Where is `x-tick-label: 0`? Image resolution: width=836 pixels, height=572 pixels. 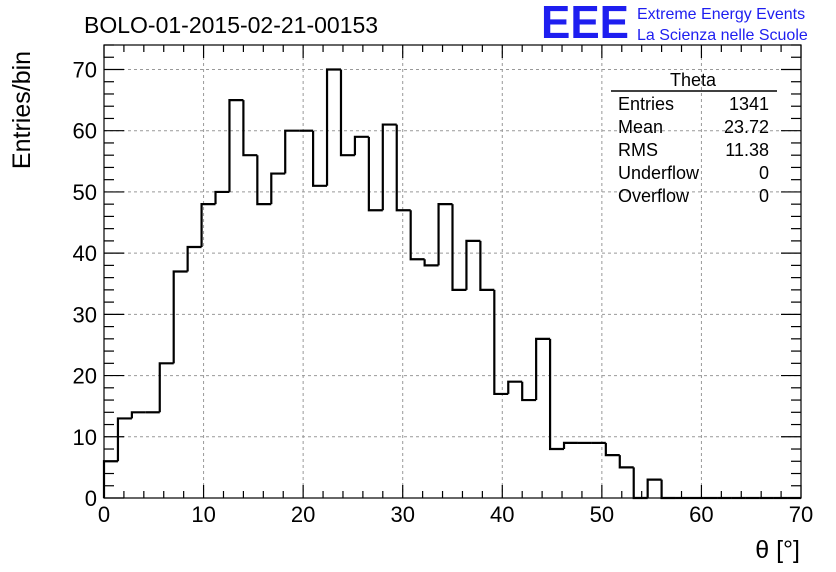
x-tick-label: 0 is located at coordinates (104, 514).